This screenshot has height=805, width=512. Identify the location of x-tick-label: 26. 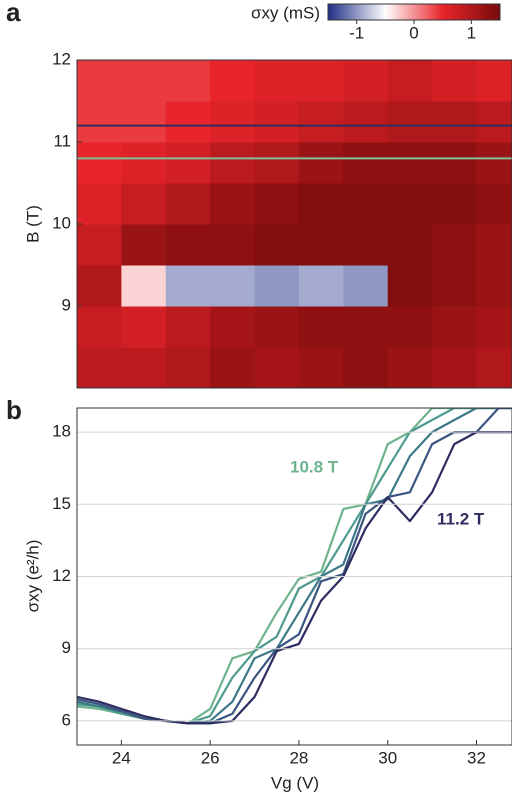
(210, 757).